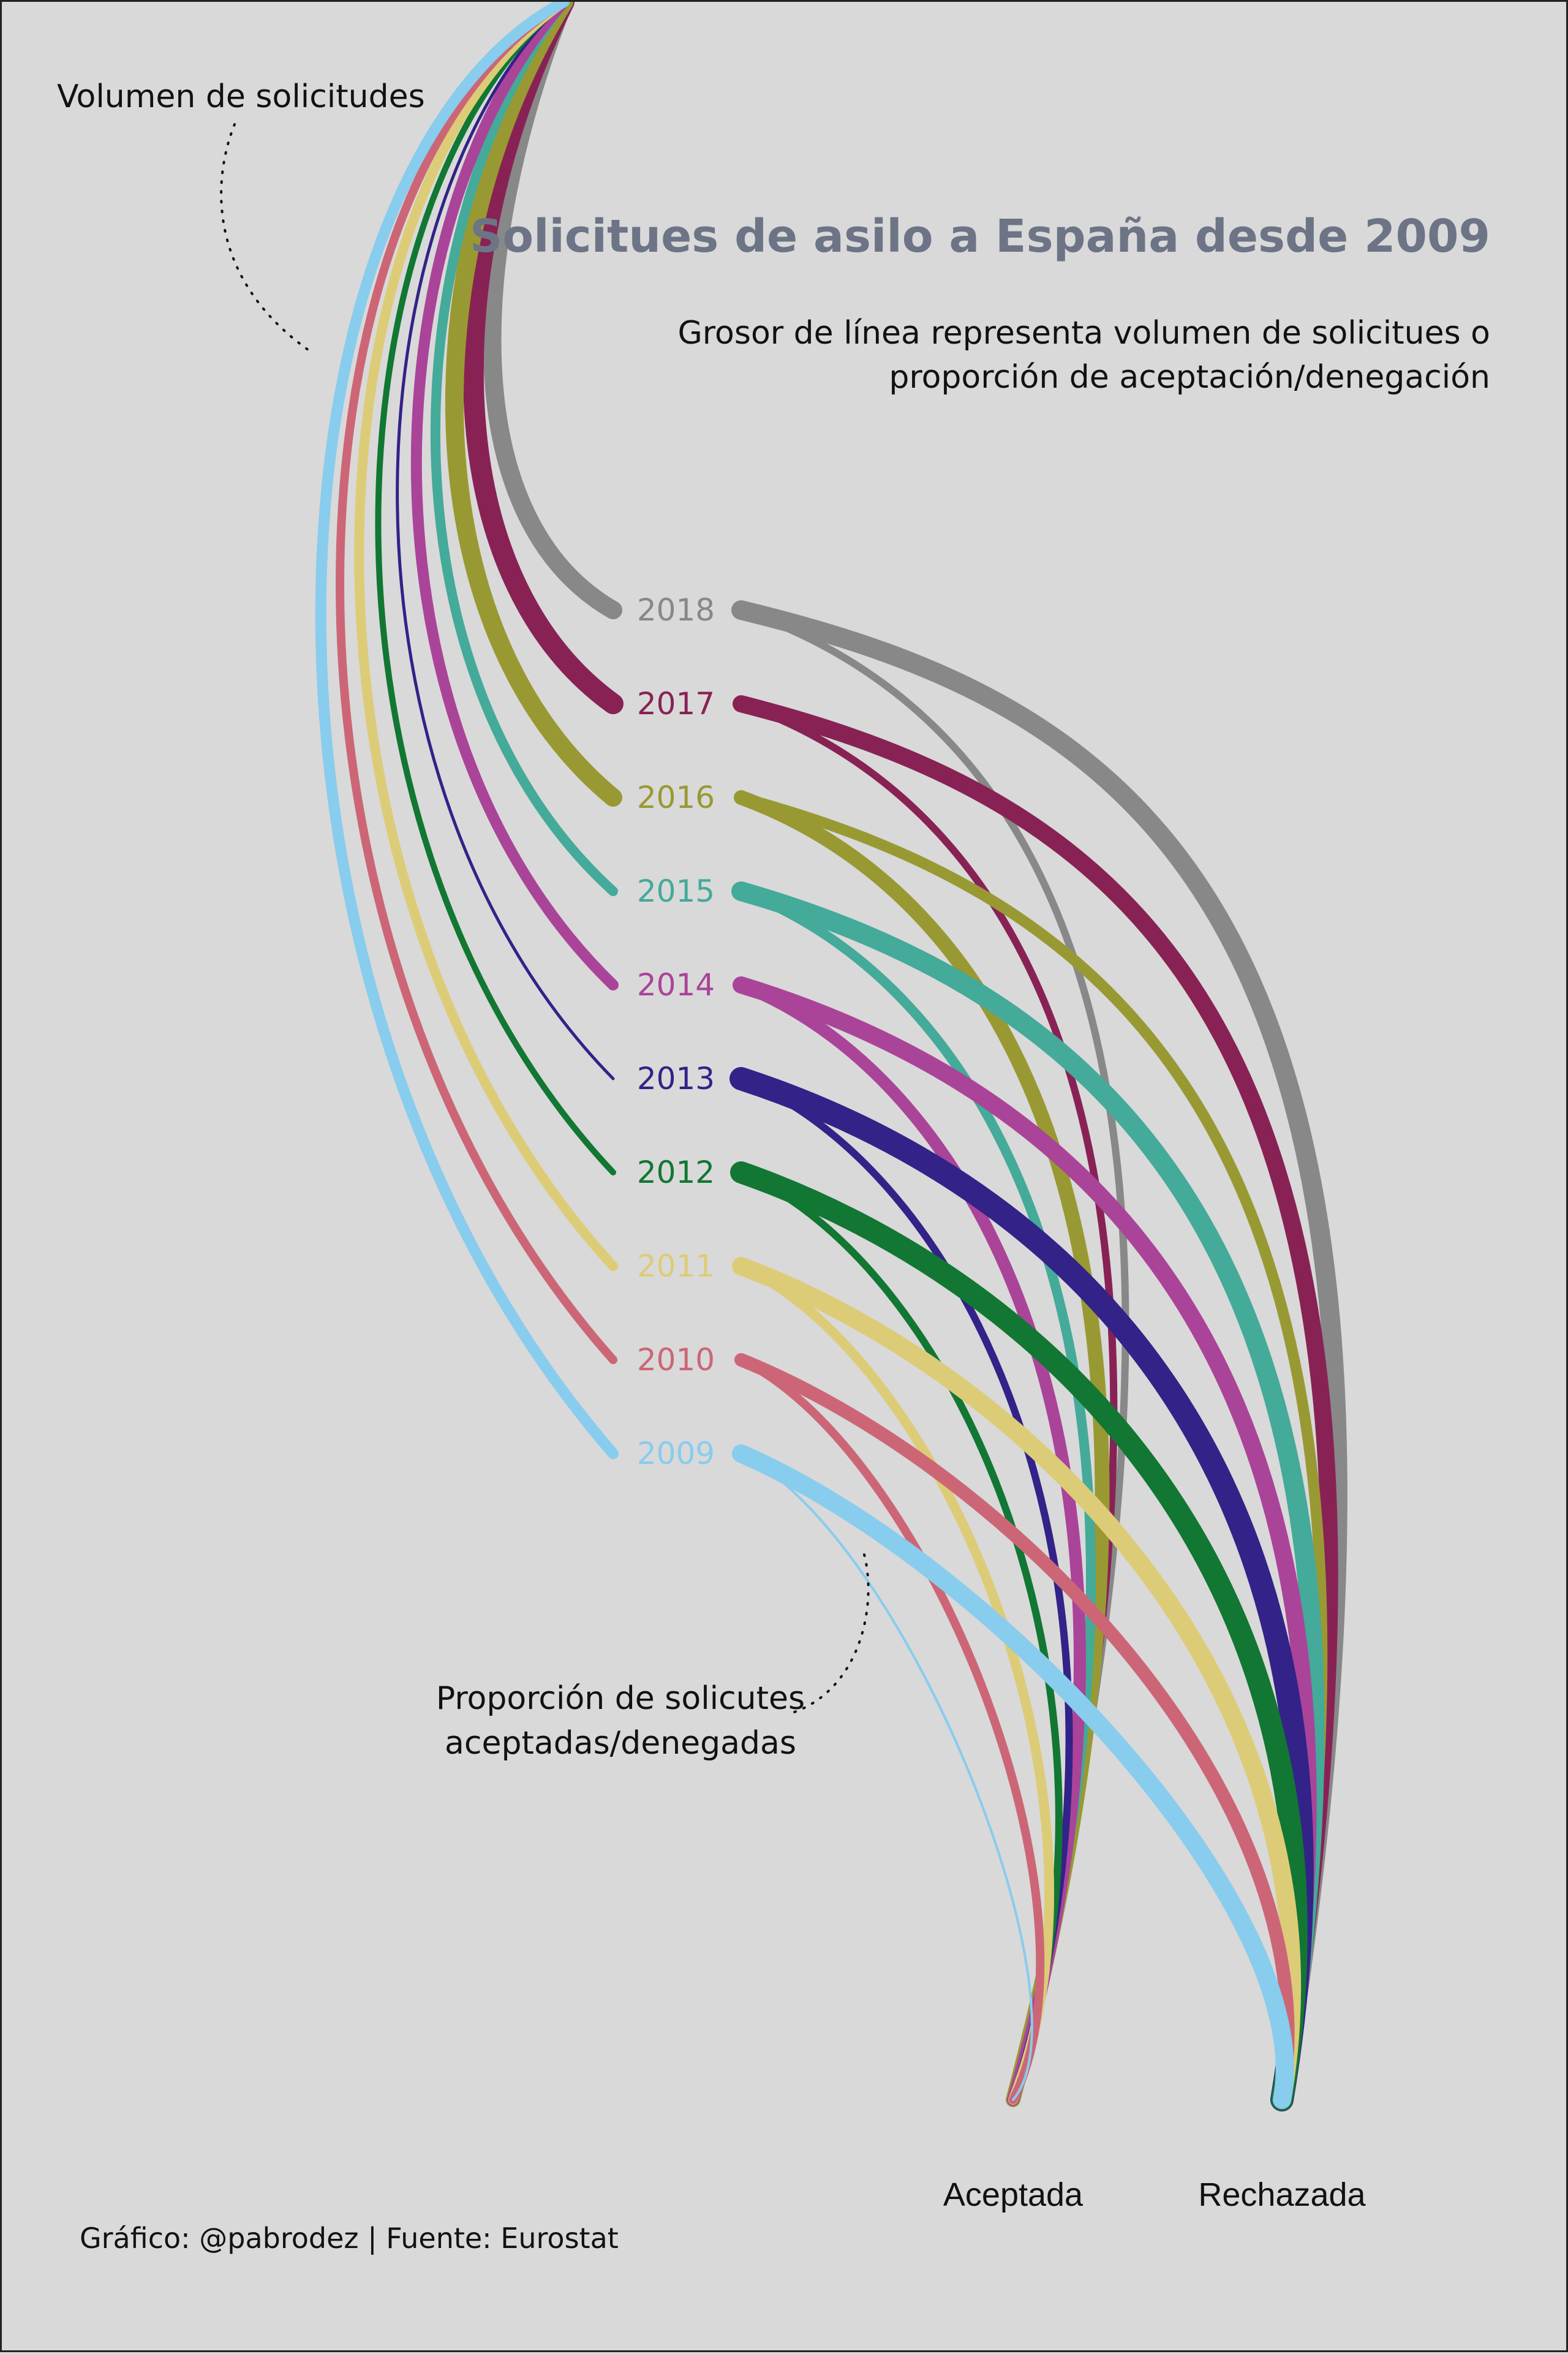  I want to click on year-label-2009: 2009, so click(676, 1454).